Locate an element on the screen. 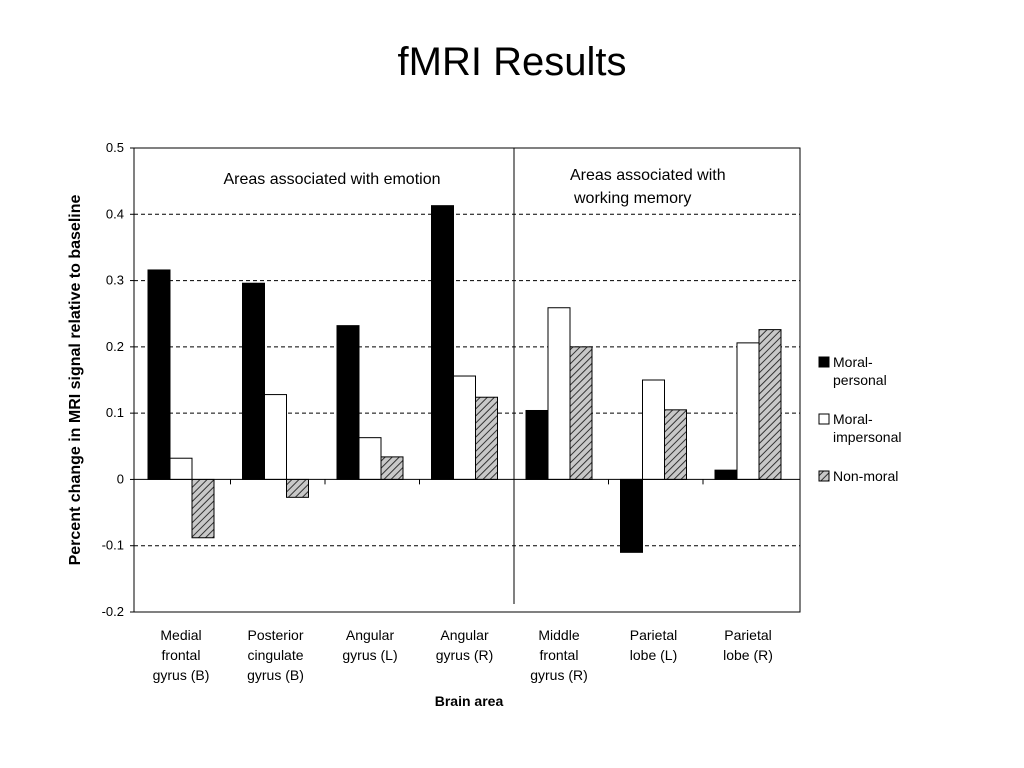 The height and width of the screenshot is (768, 1024). category-label: Posterior is located at coordinates (275, 635).